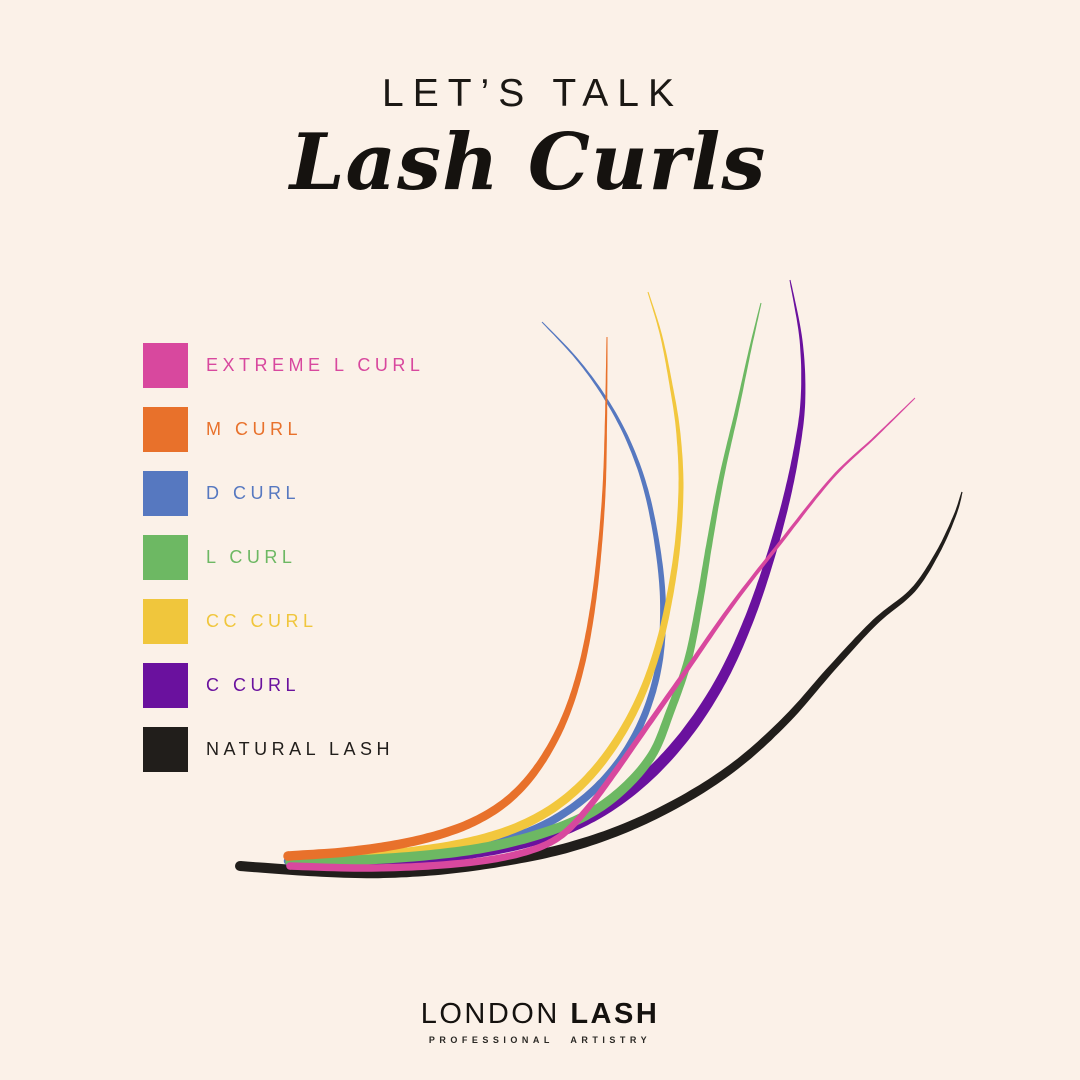 The height and width of the screenshot is (1080, 1080). What do you see at coordinates (540, 1040) in the screenshot?
I see `brand-tagline: PROFESSIONAL ARTISTRY` at bounding box center [540, 1040].